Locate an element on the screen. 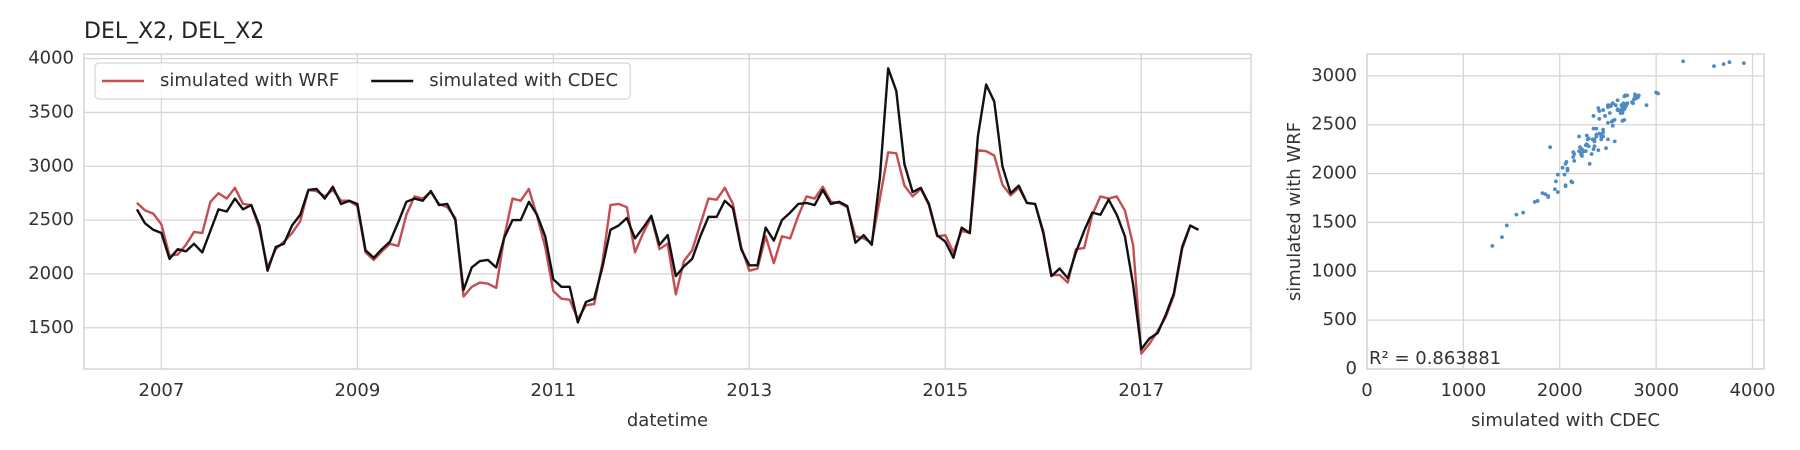  x-tick-label: 2013 is located at coordinates (749, 390).